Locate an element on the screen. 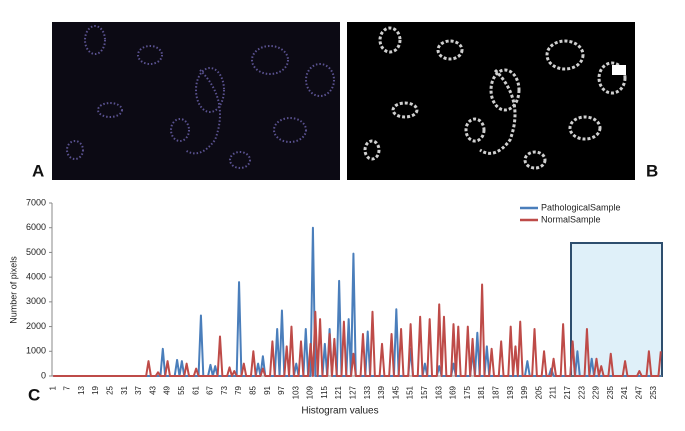 The height and width of the screenshot is (431, 685). x-tick-label: 175 is located at coordinates (467, 392).